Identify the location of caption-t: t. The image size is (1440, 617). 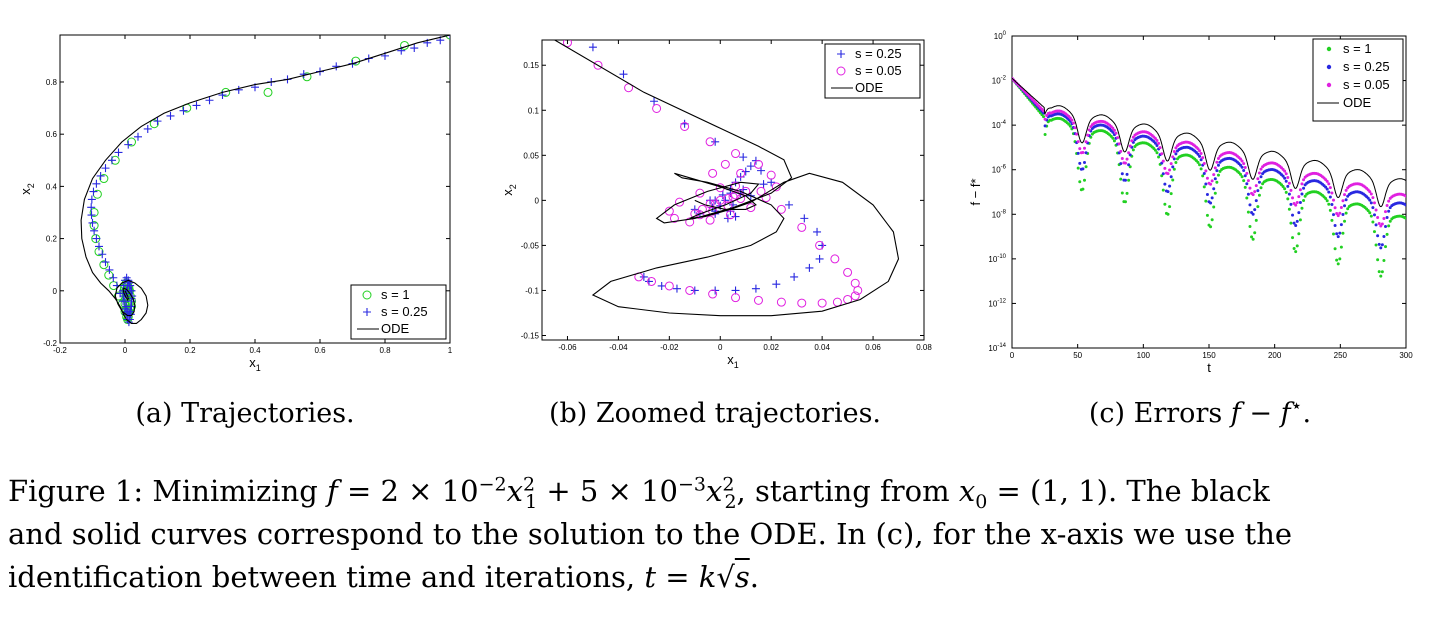
(650, 577).